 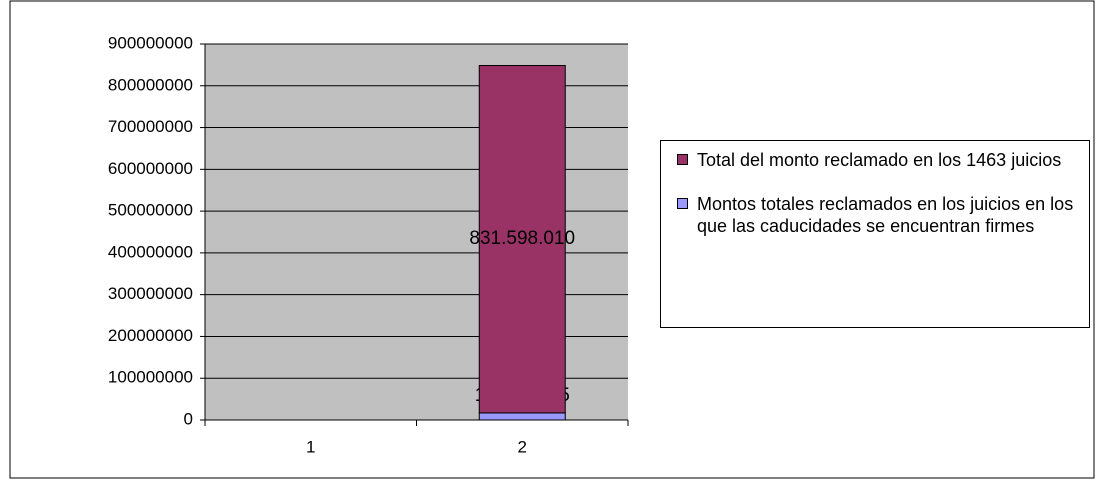 I want to click on data-label: 831.598.010, so click(x=522, y=238).